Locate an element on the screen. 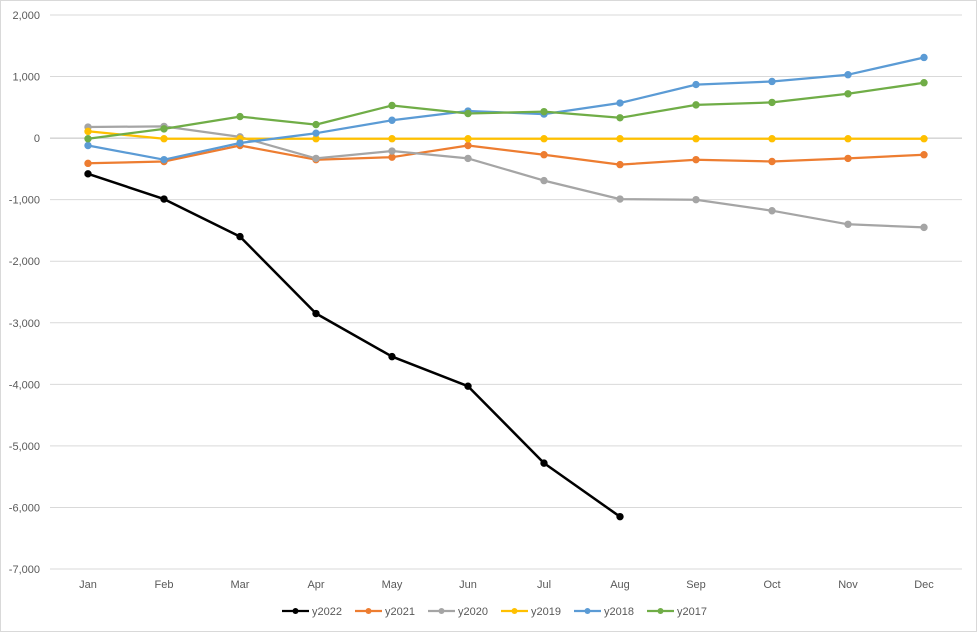 This screenshot has width=977, height=632. legend-entry-y2021: y2021 is located at coordinates (385, 612).